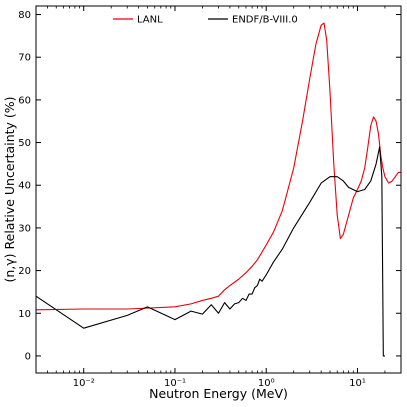 The height and width of the screenshot is (407, 407). What do you see at coordinates (24, 314) in the screenshot?
I see `y-tick-label: 10` at bounding box center [24, 314].